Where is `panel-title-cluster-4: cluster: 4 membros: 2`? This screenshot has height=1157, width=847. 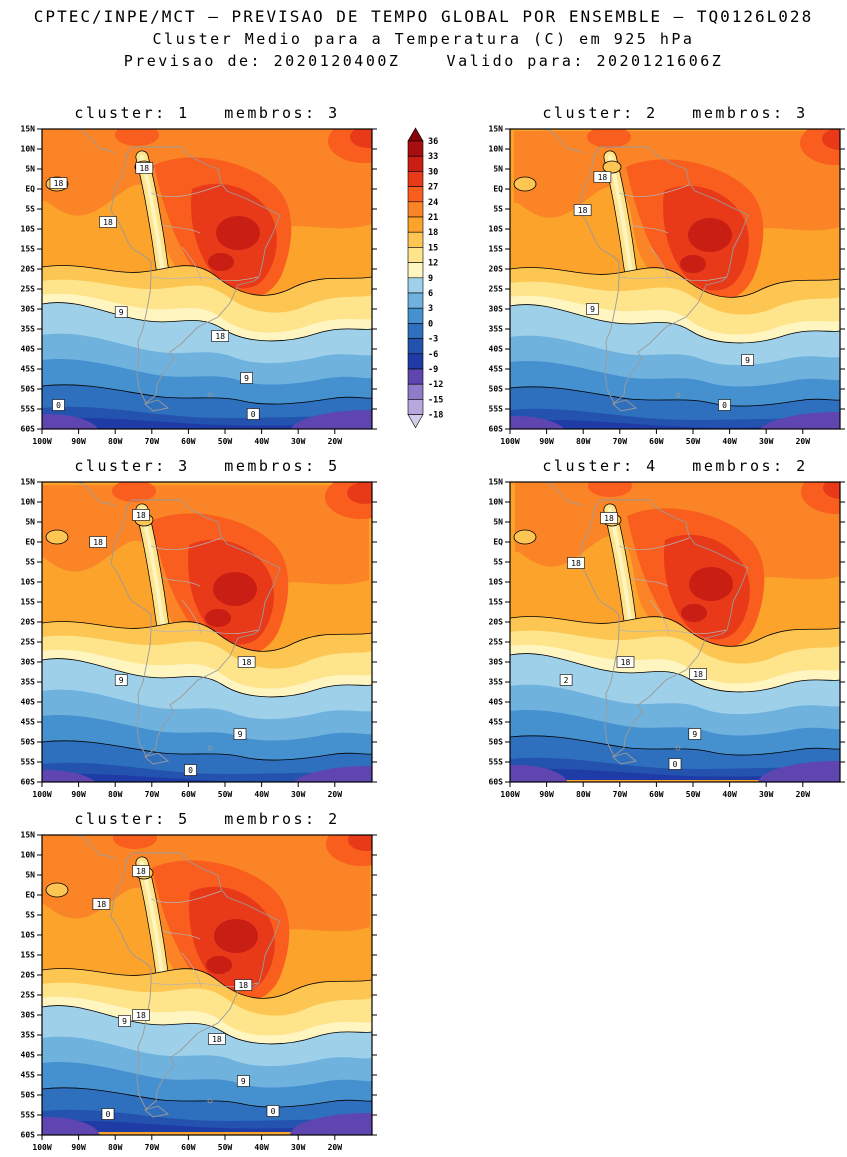 panel-title-cluster-4: cluster: 4 membros: 2 is located at coordinates (675, 466).